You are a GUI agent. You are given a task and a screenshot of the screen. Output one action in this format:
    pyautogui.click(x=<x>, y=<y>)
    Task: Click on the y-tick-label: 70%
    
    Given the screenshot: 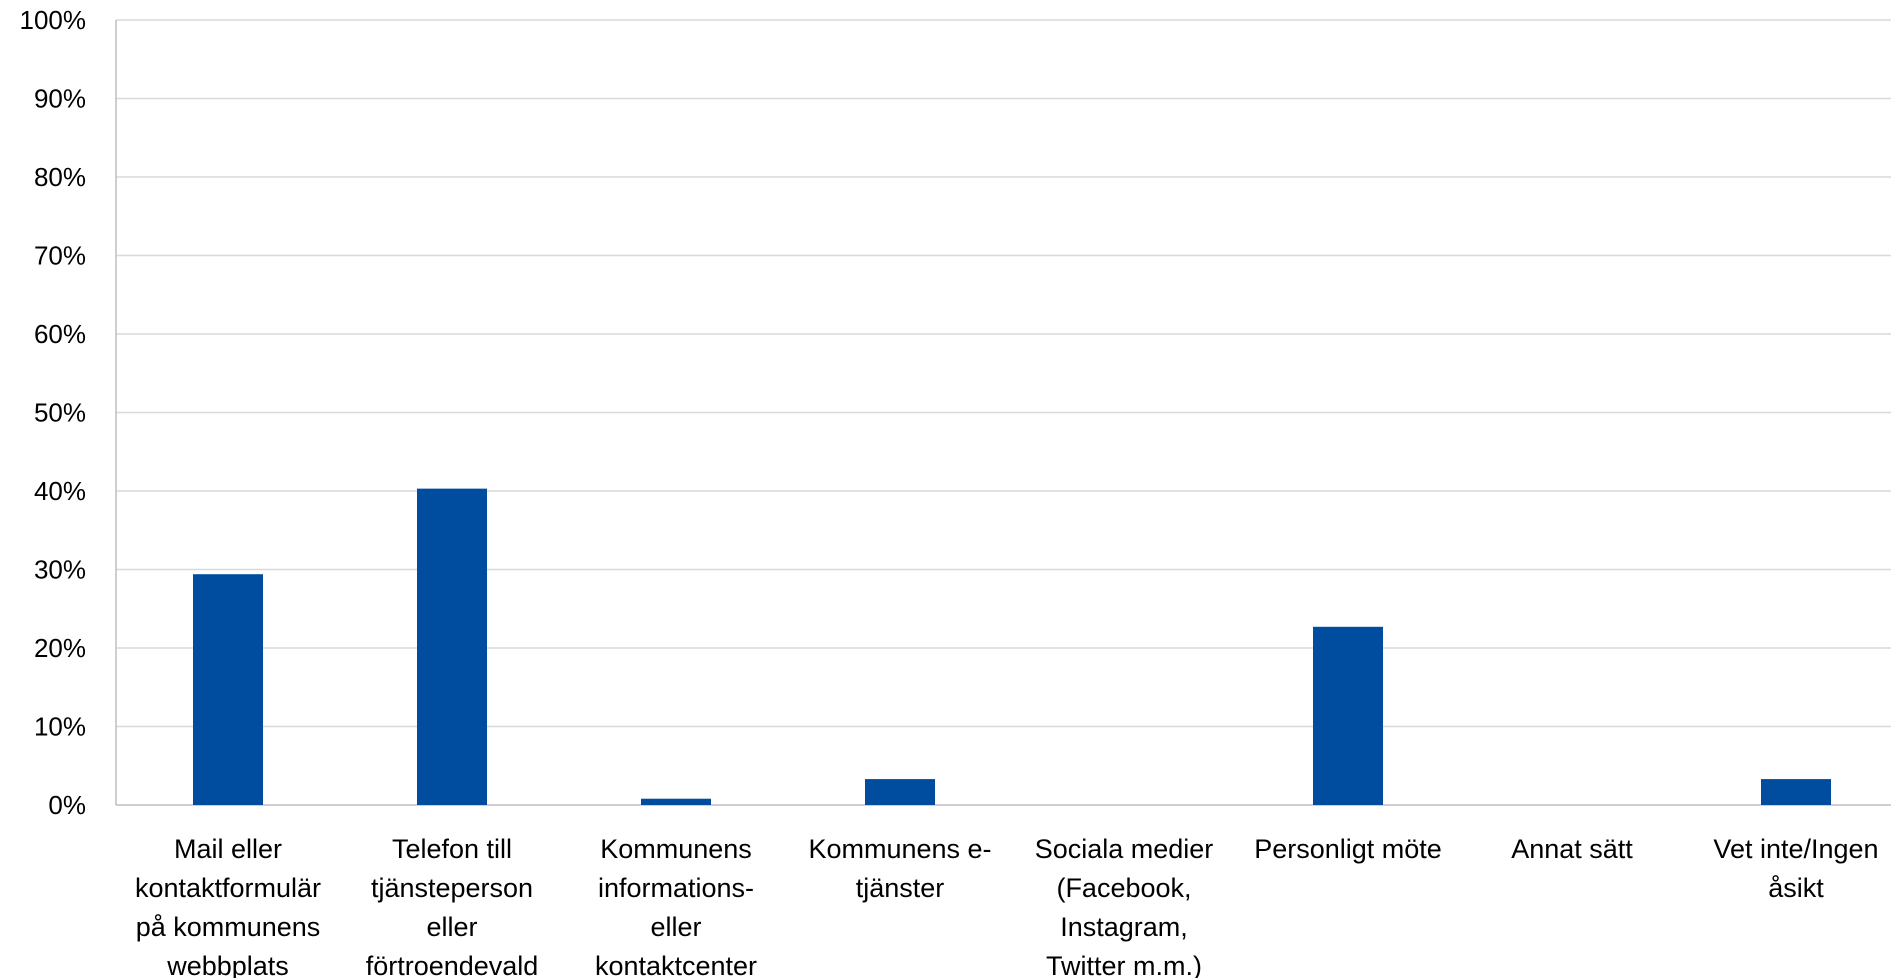 What is the action you would take?
    pyautogui.click(x=60, y=256)
    